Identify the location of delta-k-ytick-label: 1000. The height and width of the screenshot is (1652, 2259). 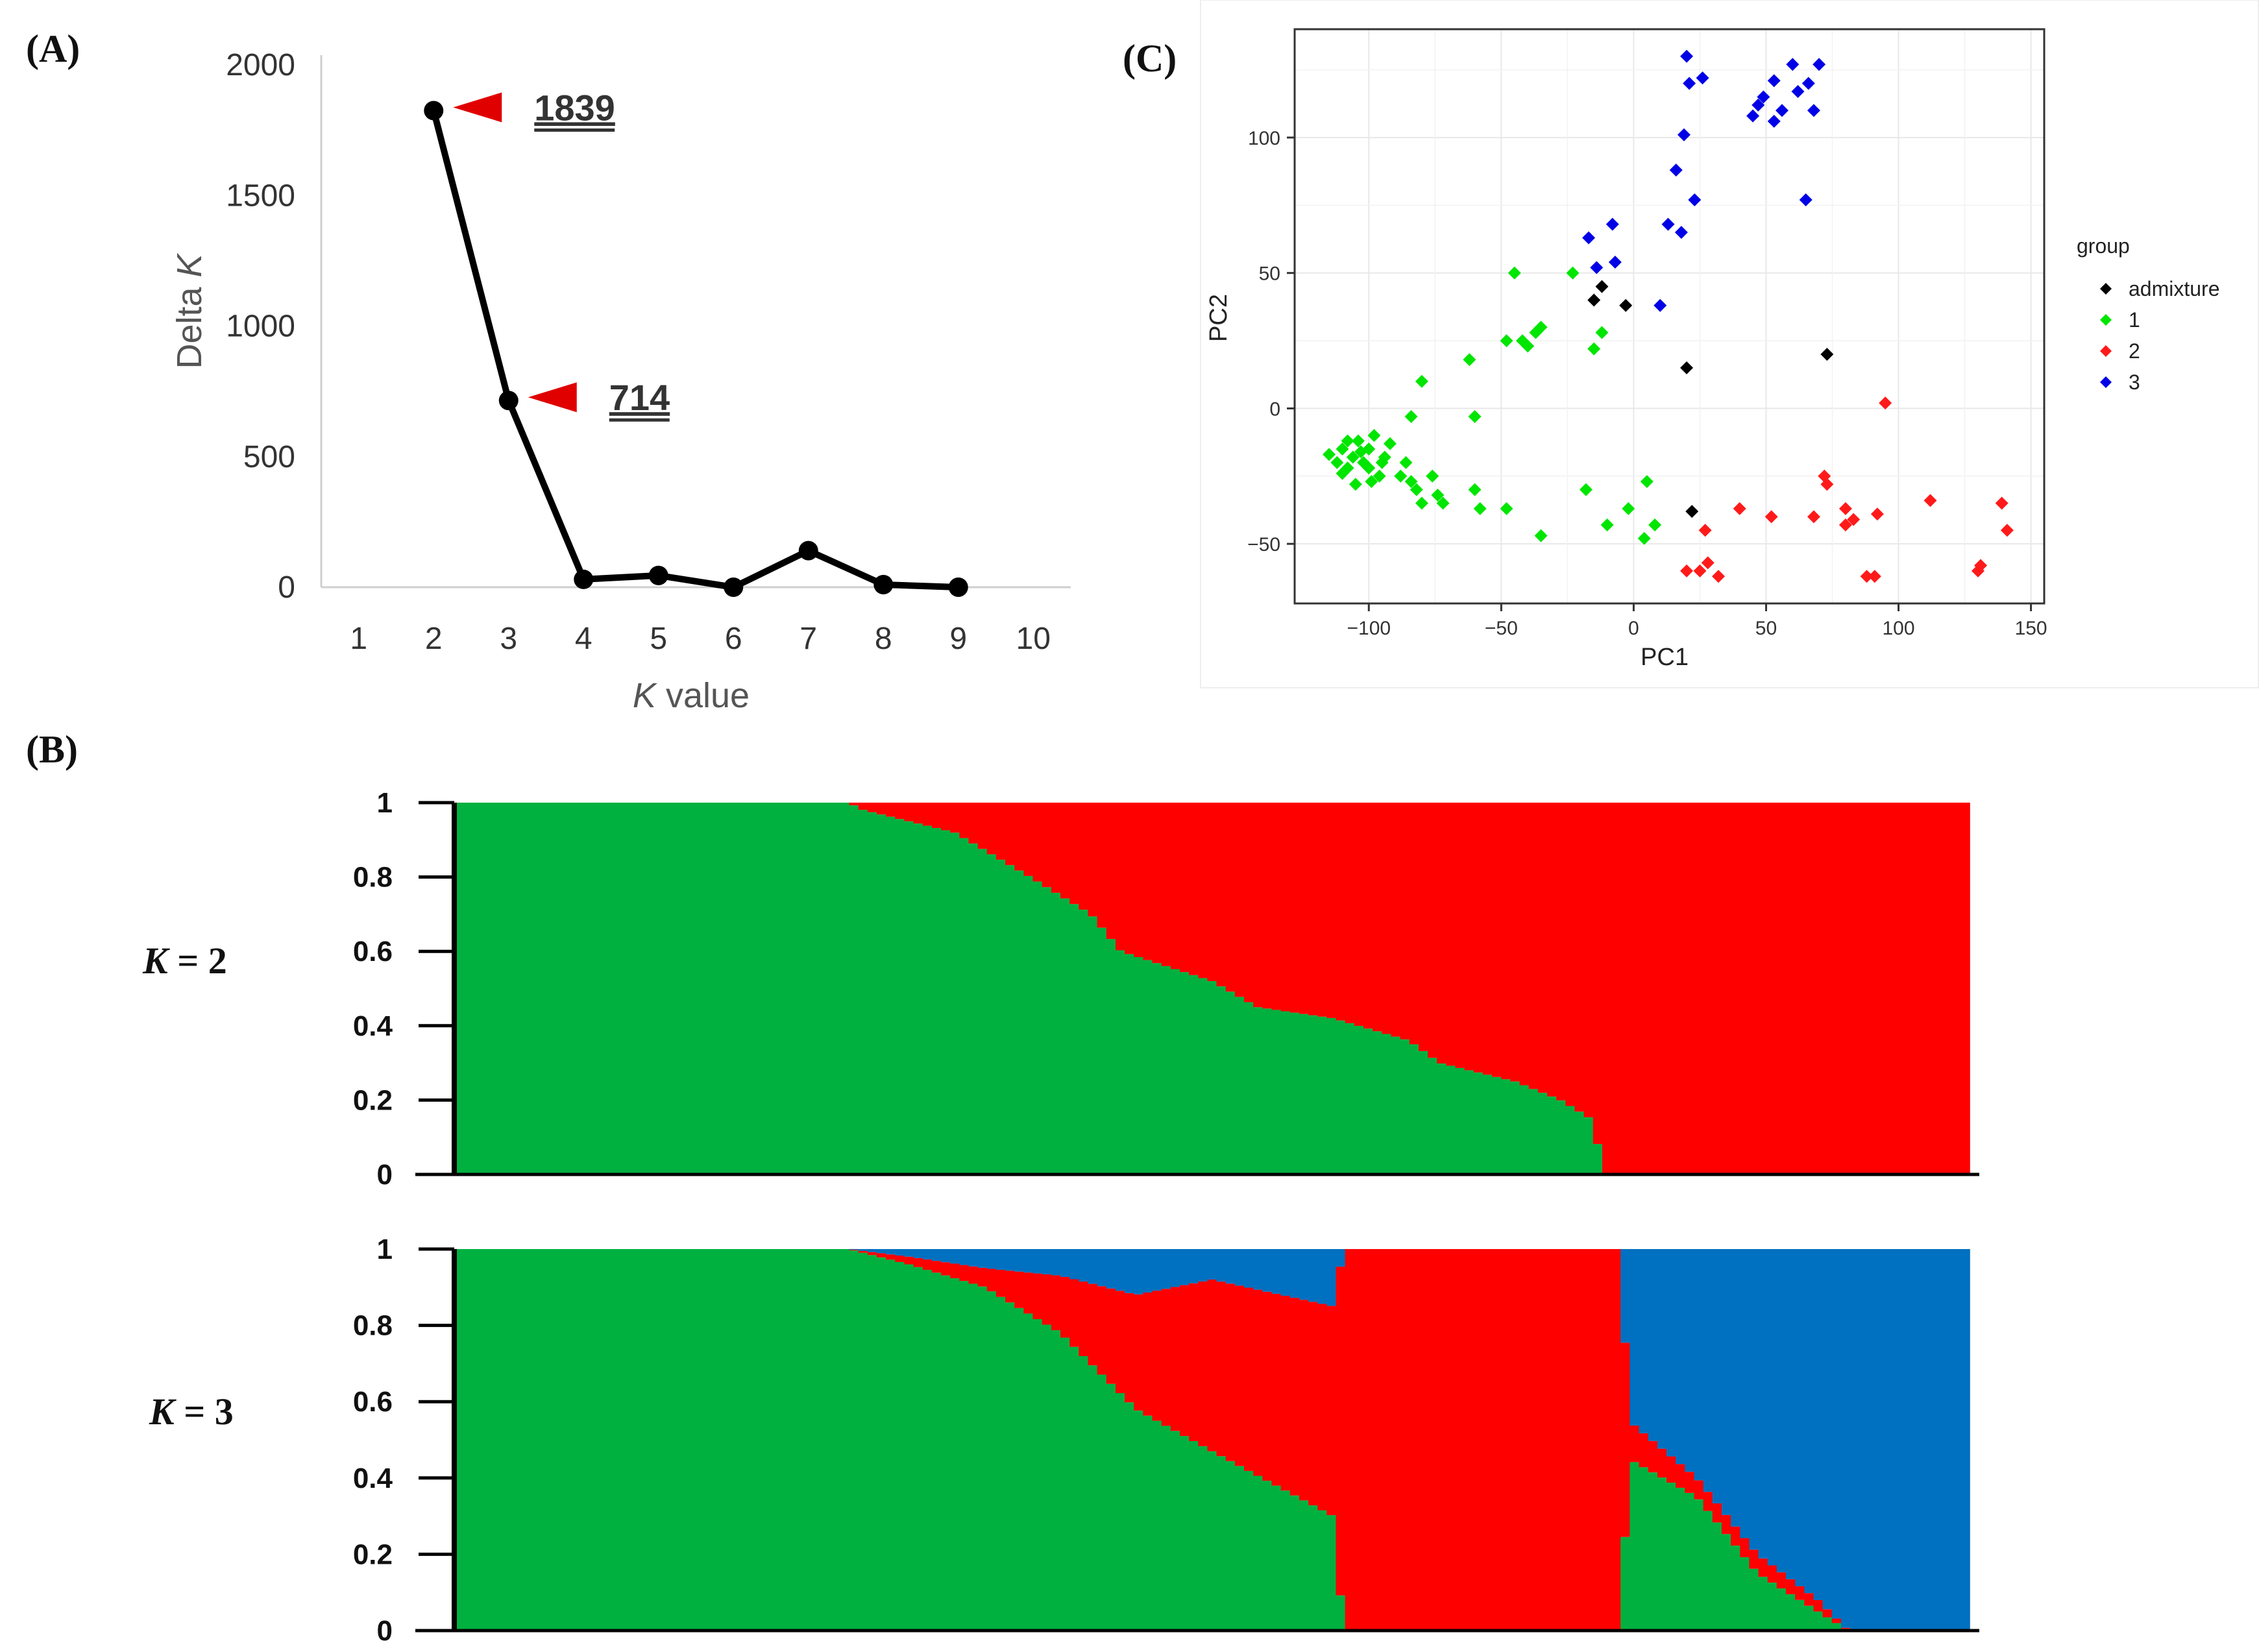
(260, 327).